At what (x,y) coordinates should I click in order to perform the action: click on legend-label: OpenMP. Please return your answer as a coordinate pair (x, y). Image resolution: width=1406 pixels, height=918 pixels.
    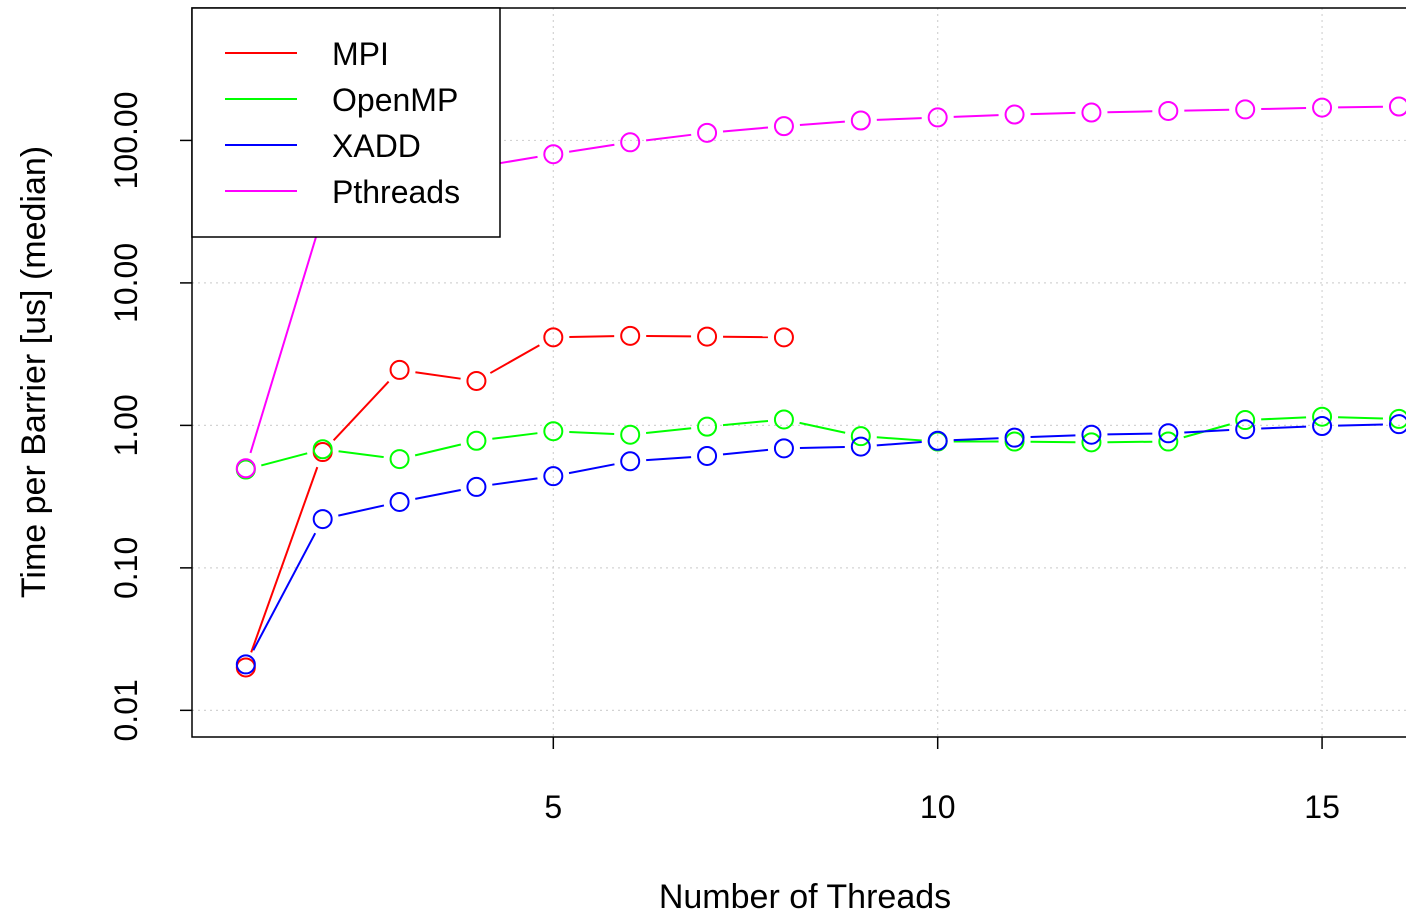
    Looking at the image, I should click on (395, 100).